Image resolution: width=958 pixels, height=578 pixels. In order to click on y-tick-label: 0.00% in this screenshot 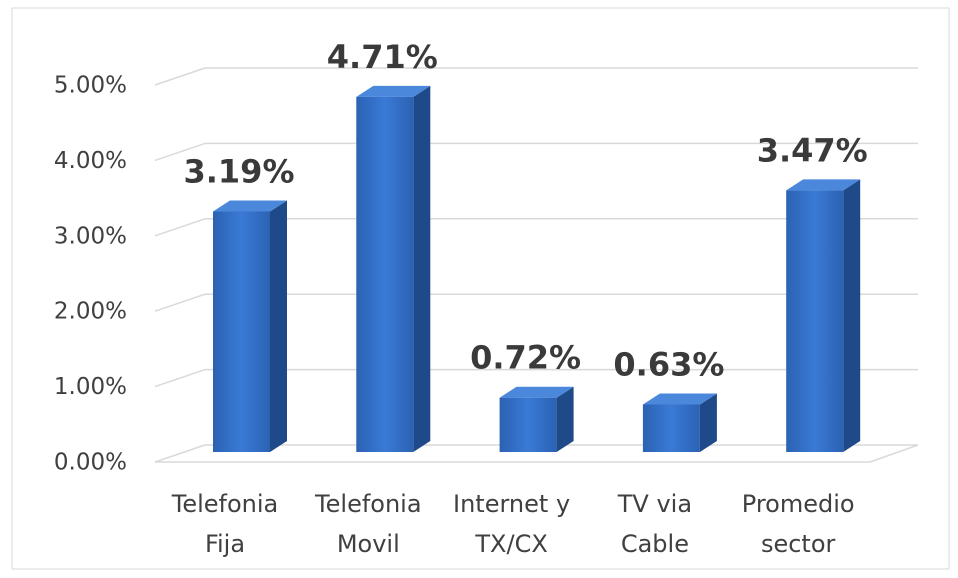, I will do `click(90, 463)`.